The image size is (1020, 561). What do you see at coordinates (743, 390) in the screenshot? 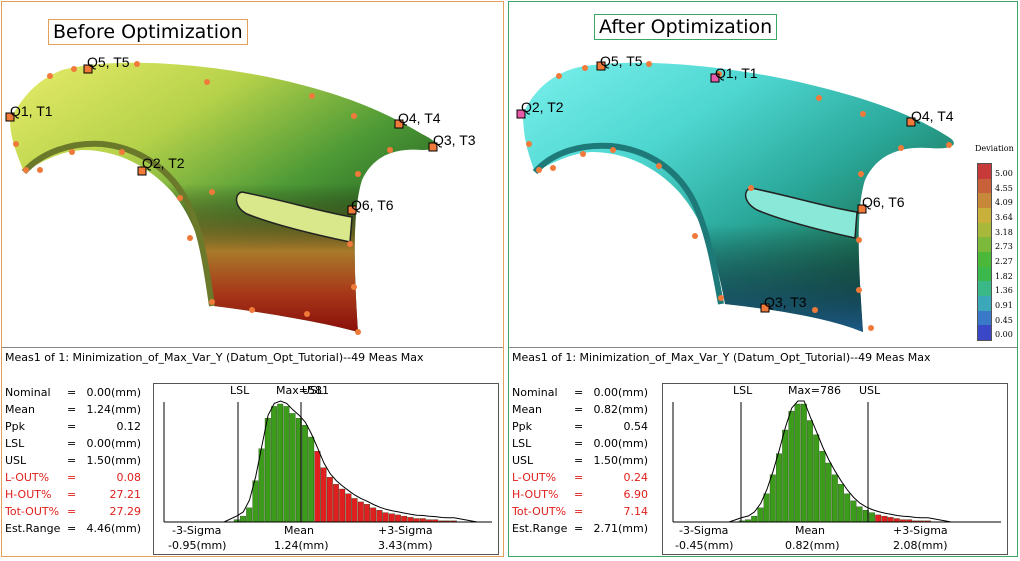
I see `lsl-label: LSL` at bounding box center [743, 390].